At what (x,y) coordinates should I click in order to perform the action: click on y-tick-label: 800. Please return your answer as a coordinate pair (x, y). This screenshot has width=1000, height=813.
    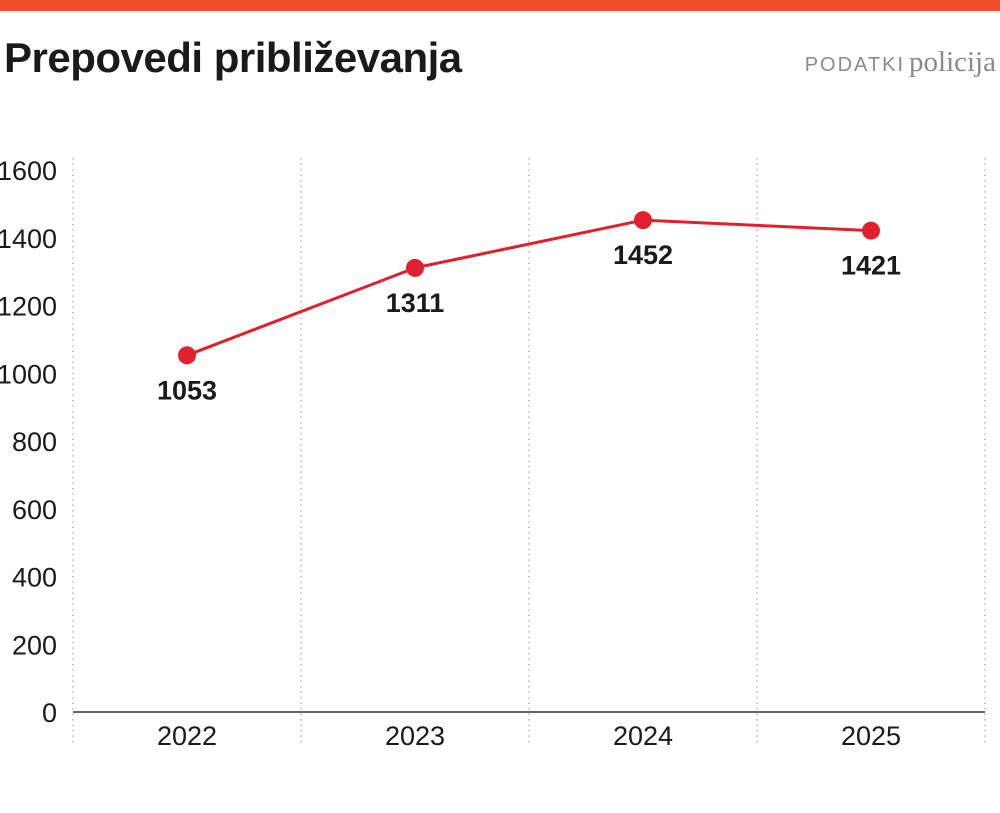
    Looking at the image, I should click on (34, 442).